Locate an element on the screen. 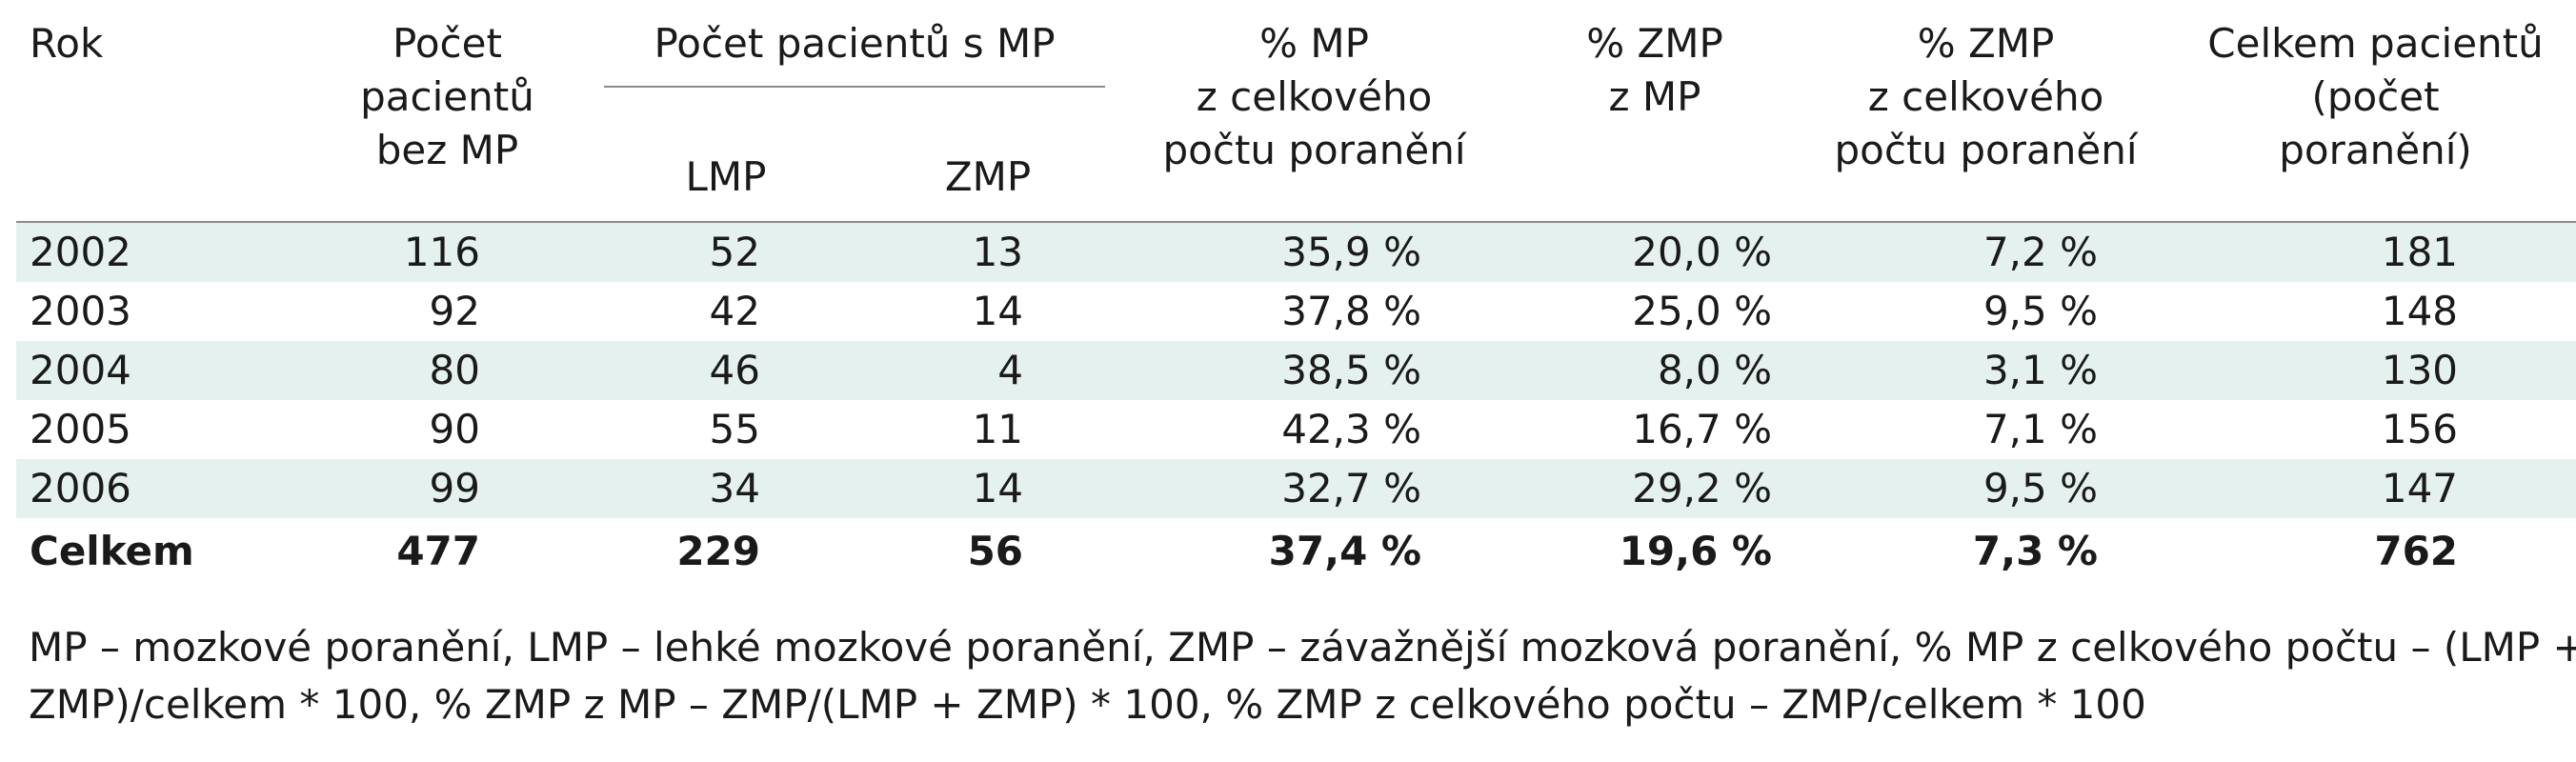  cell-pct-zmp-mp: 16,7 % is located at coordinates (1703, 429).